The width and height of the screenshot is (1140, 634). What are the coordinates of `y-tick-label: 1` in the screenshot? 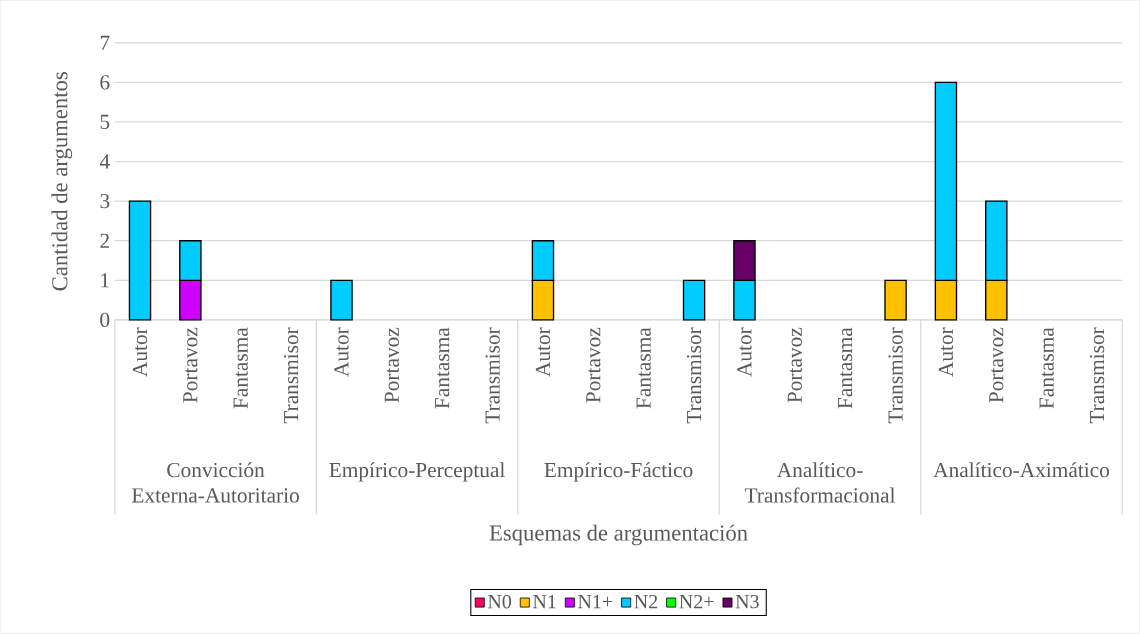 It's located at (105, 280).